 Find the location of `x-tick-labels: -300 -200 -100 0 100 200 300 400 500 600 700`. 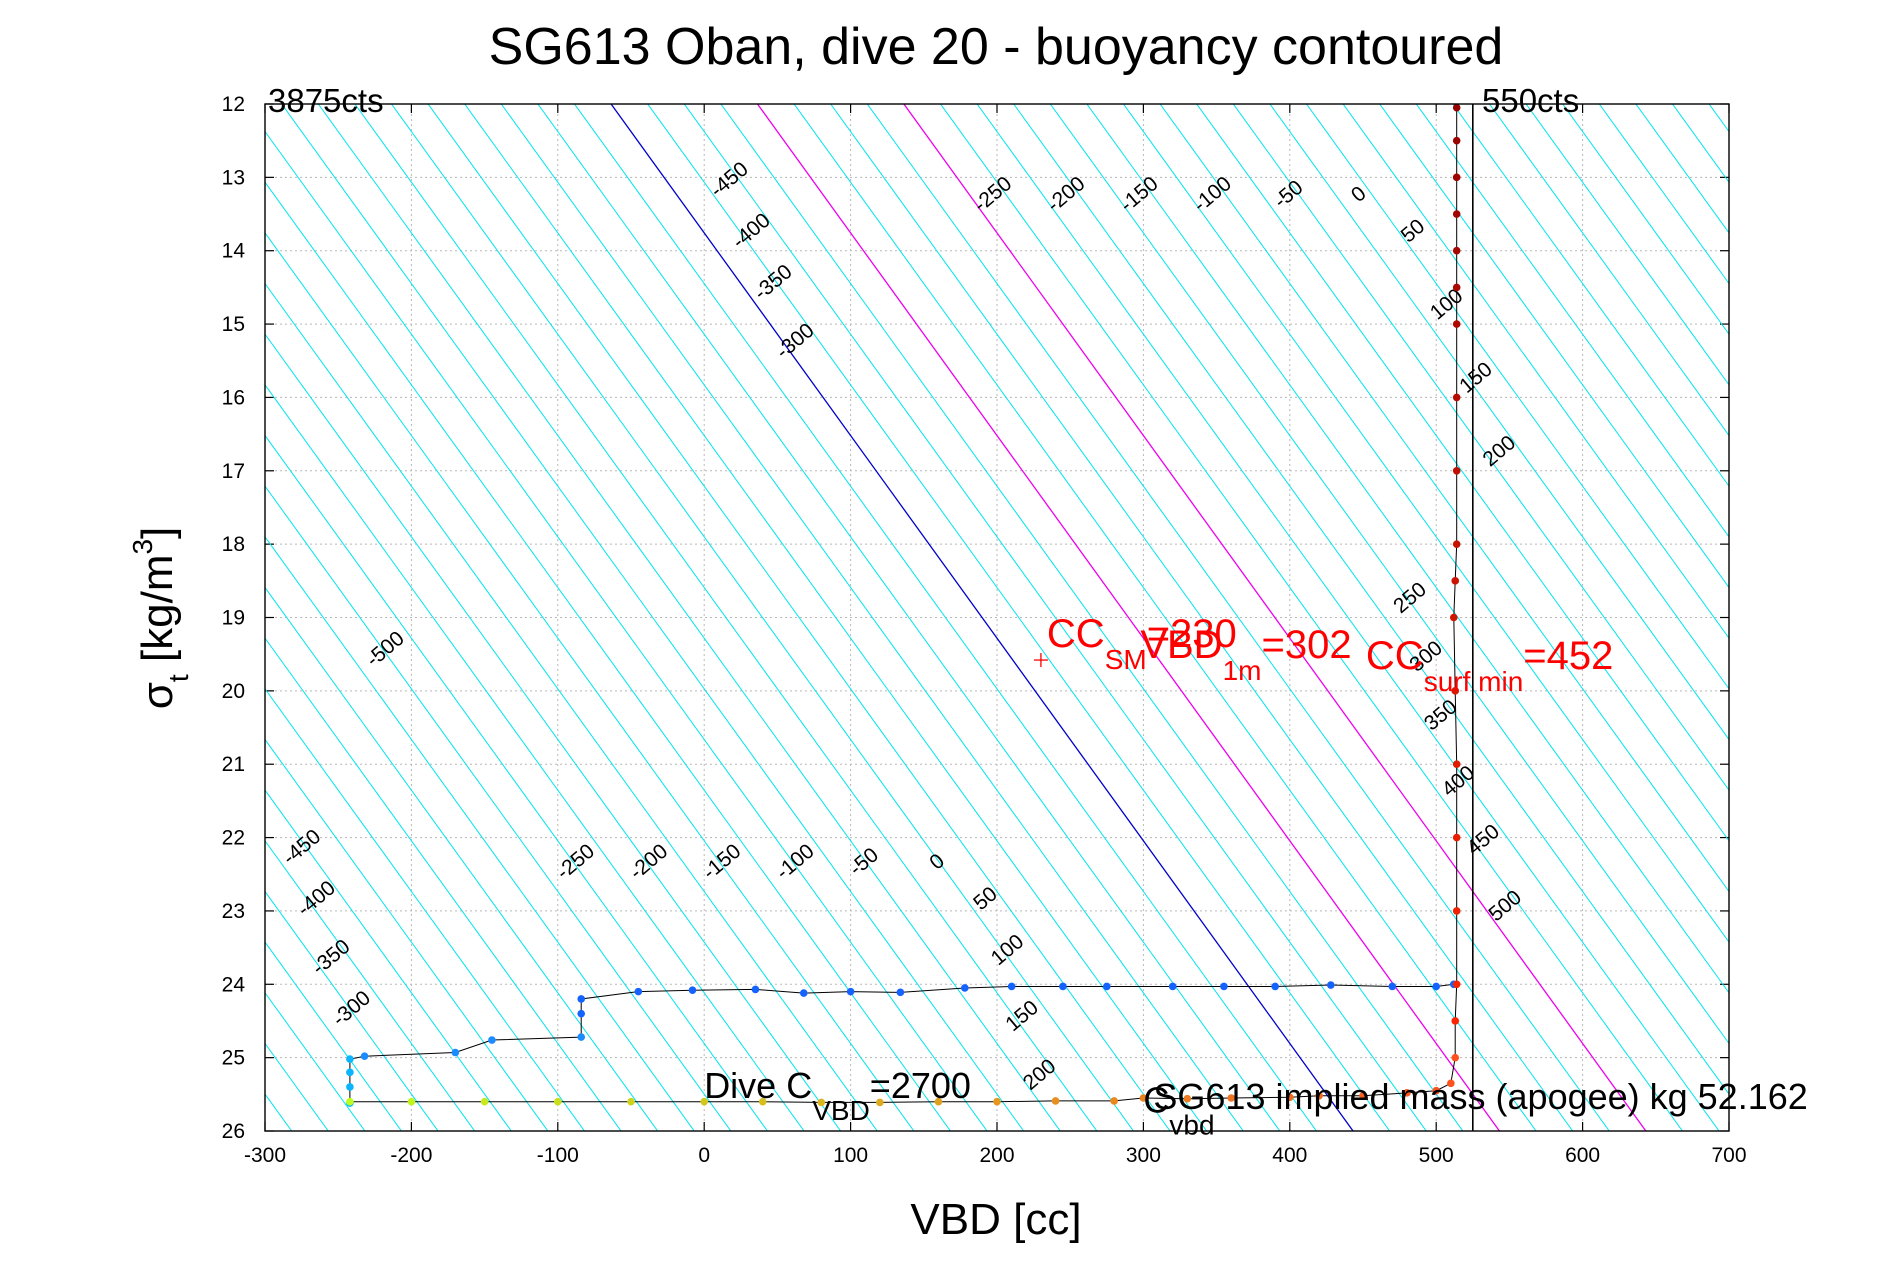

x-tick-labels: -300 -200 -100 0 100 200 300 400 500 600 700 is located at coordinates (995, 1155).